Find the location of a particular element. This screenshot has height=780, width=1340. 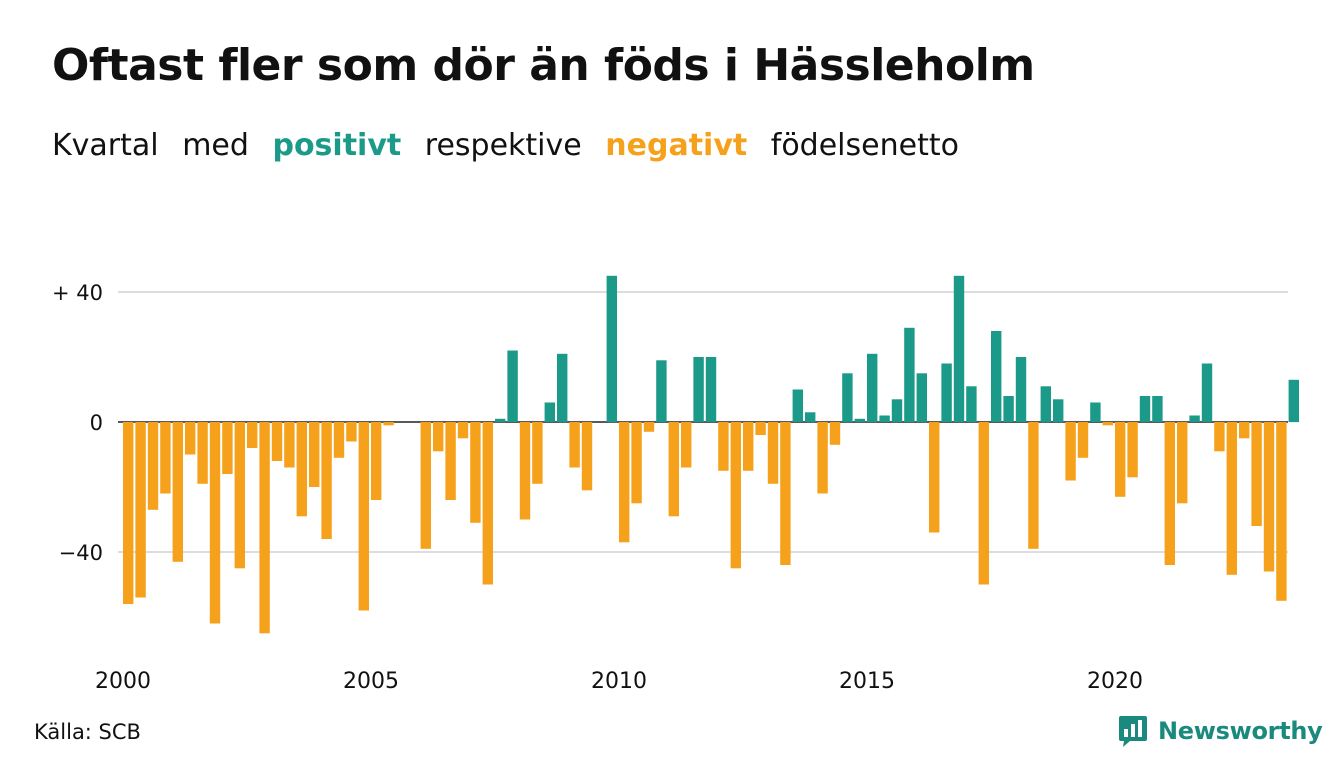

subtitle-word: Kvartal is located at coordinates (105, 145).